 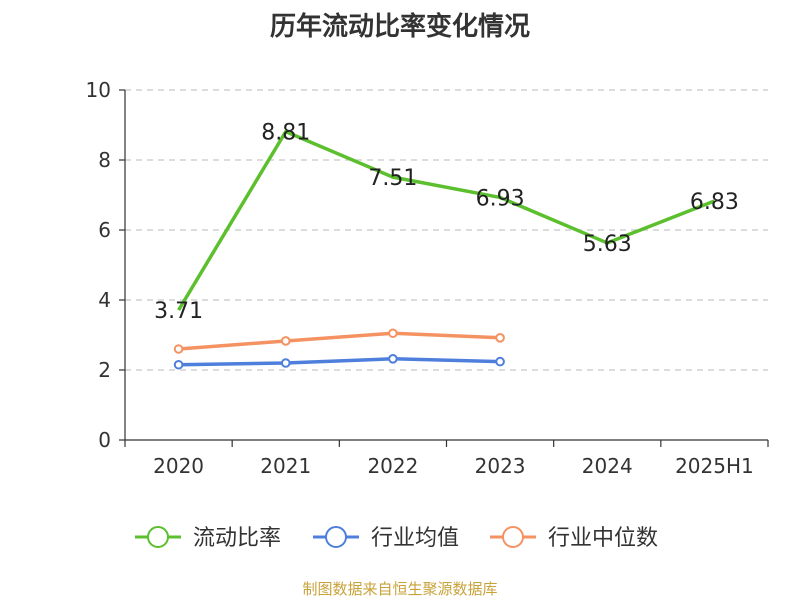 What do you see at coordinates (392, 466) in the screenshot?
I see `x-tick-label: 2022` at bounding box center [392, 466].